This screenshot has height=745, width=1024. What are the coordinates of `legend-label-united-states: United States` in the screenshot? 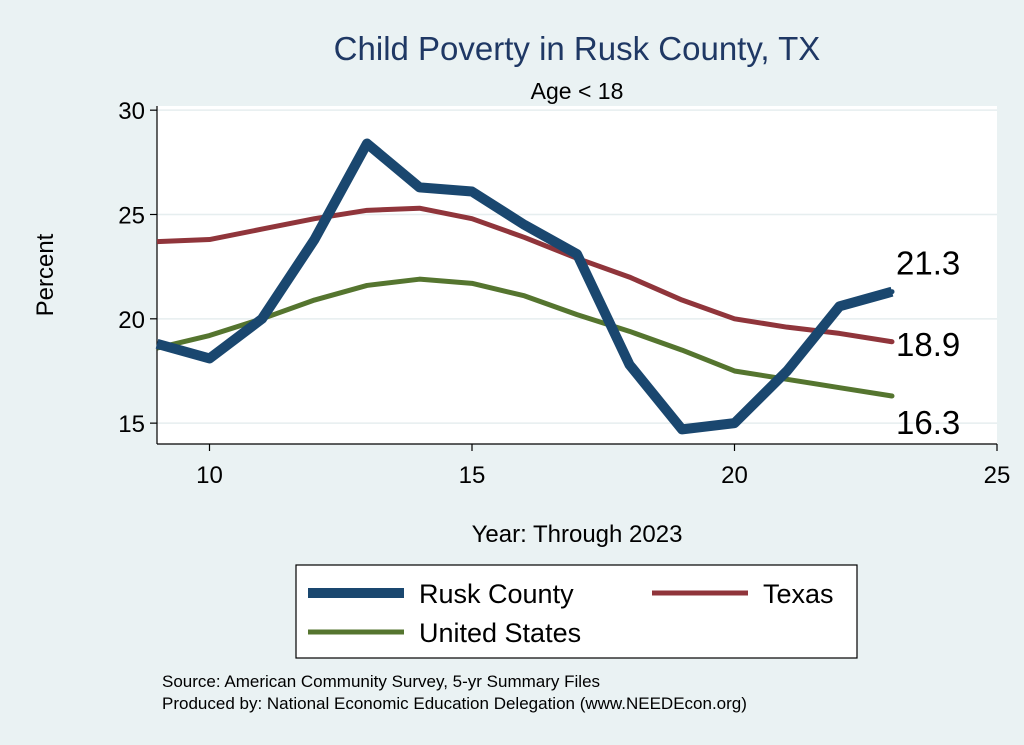 It's located at (500, 633).